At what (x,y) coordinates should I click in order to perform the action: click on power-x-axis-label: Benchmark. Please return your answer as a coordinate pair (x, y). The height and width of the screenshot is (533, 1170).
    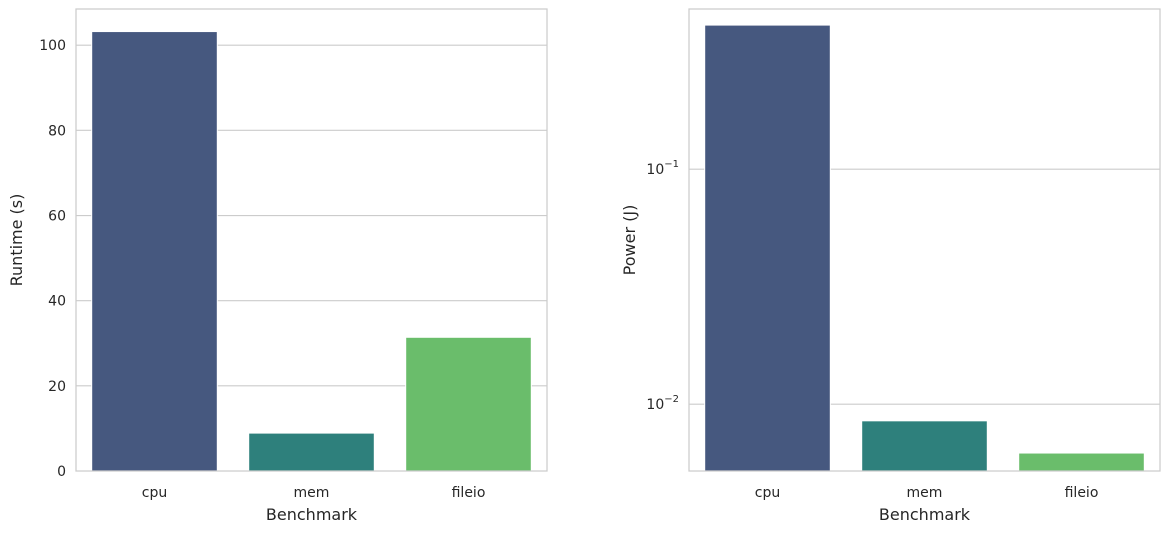
    Looking at the image, I should click on (925, 514).